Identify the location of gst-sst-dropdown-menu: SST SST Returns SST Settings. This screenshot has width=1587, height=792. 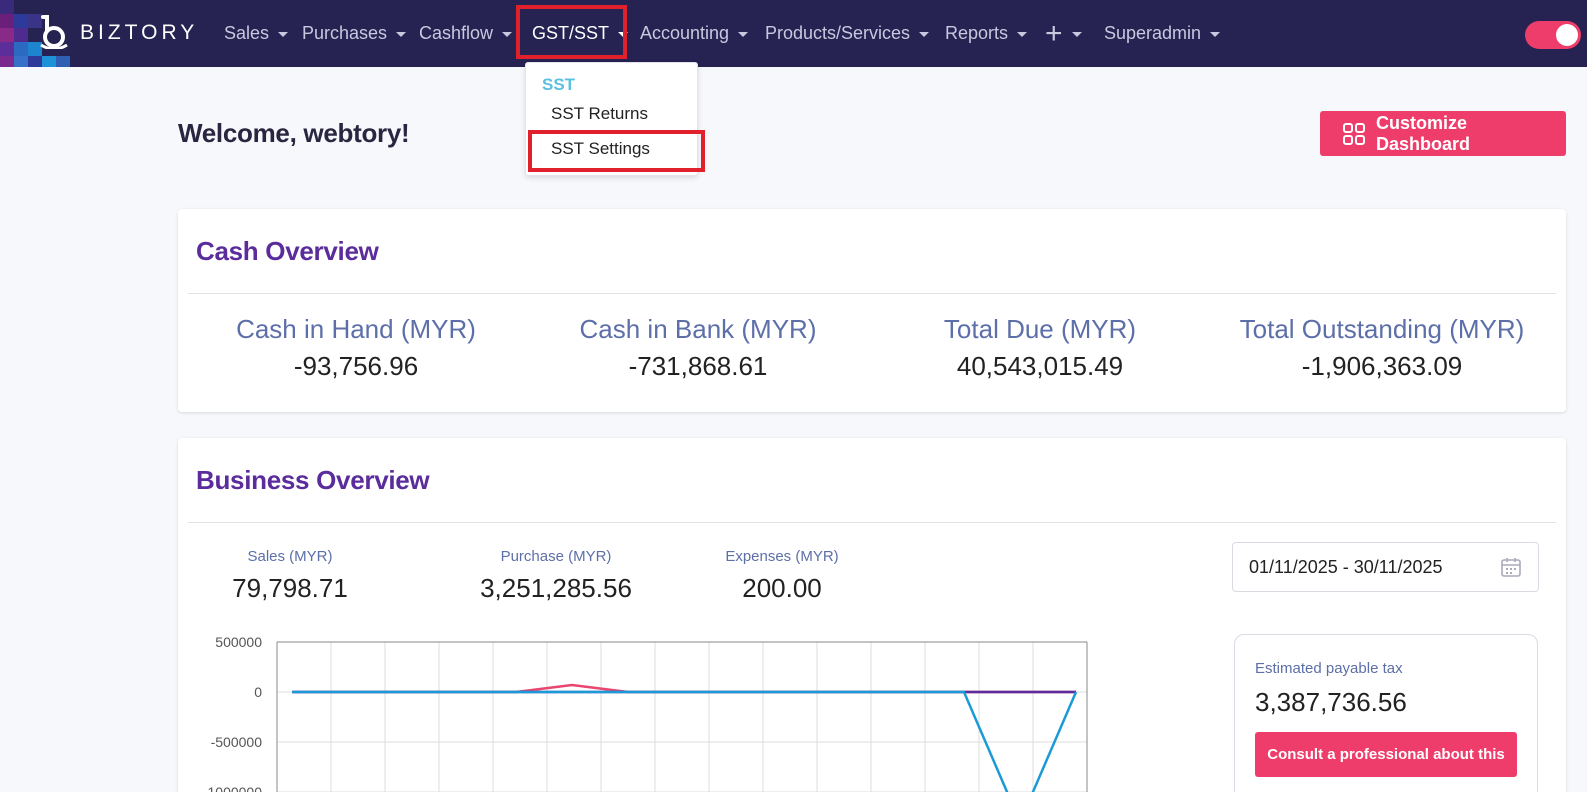
(611, 119).